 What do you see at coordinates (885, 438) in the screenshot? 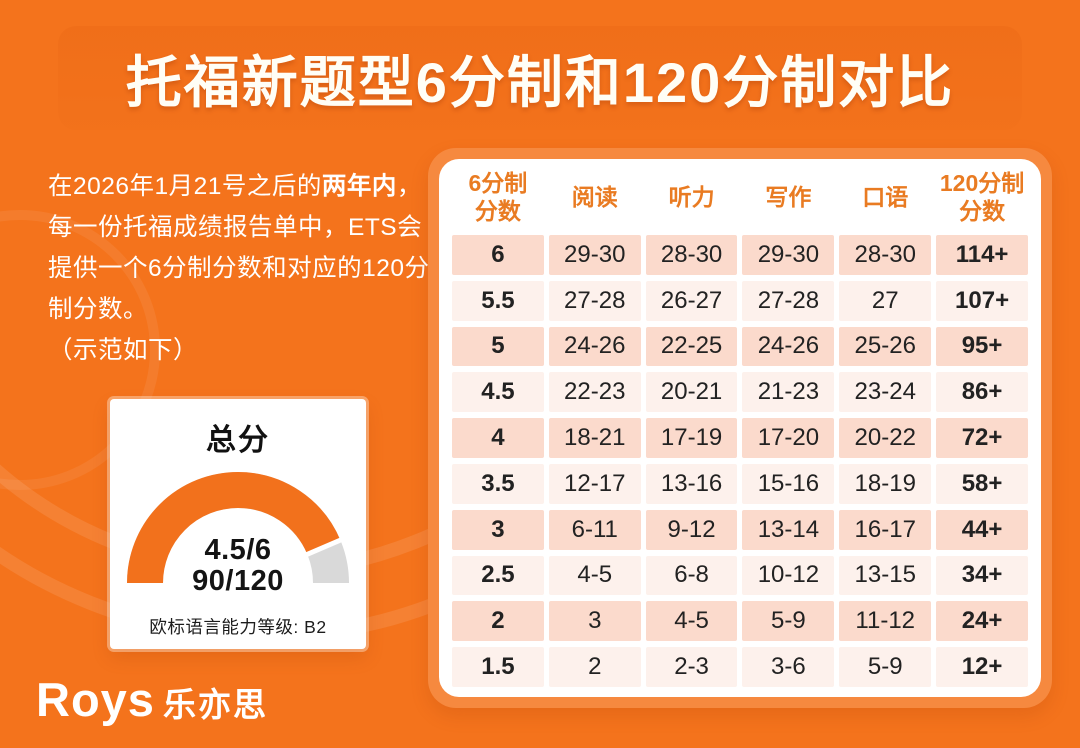
I see `table-cell: 20-22` at bounding box center [885, 438].